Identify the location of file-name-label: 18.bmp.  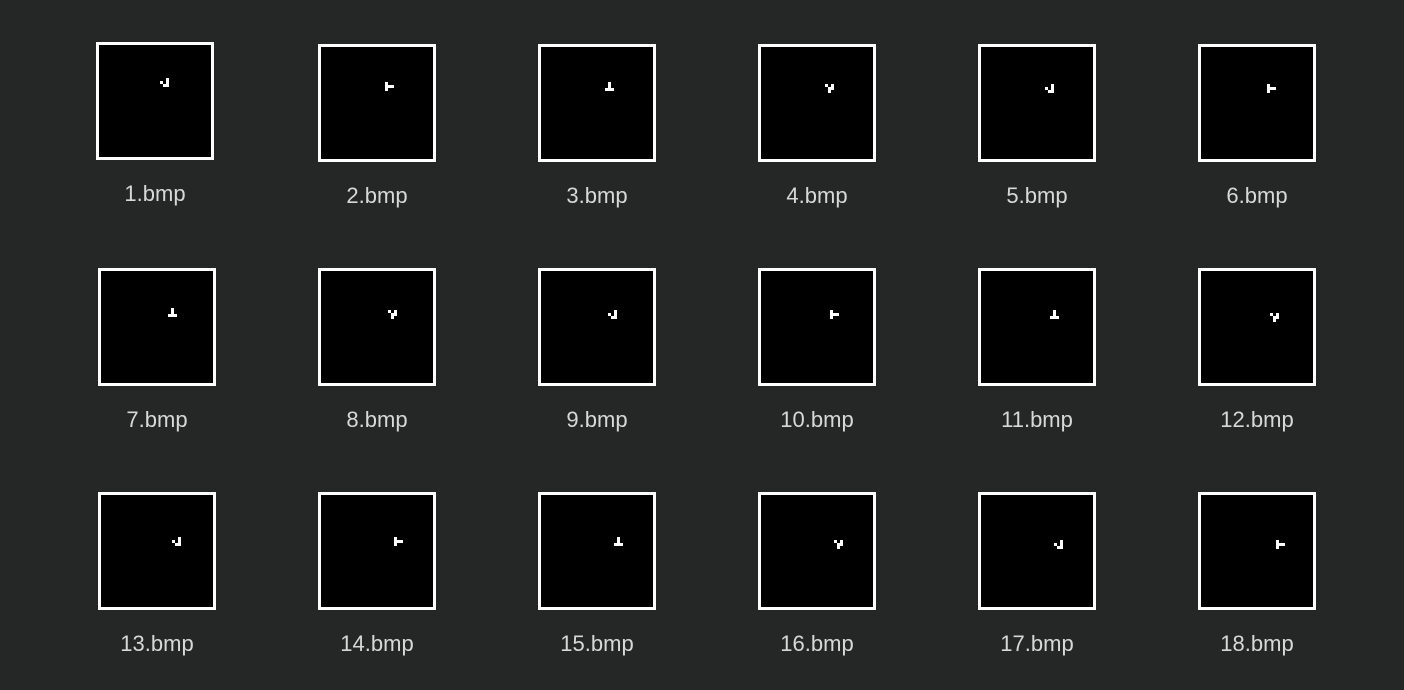
(1257, 643).